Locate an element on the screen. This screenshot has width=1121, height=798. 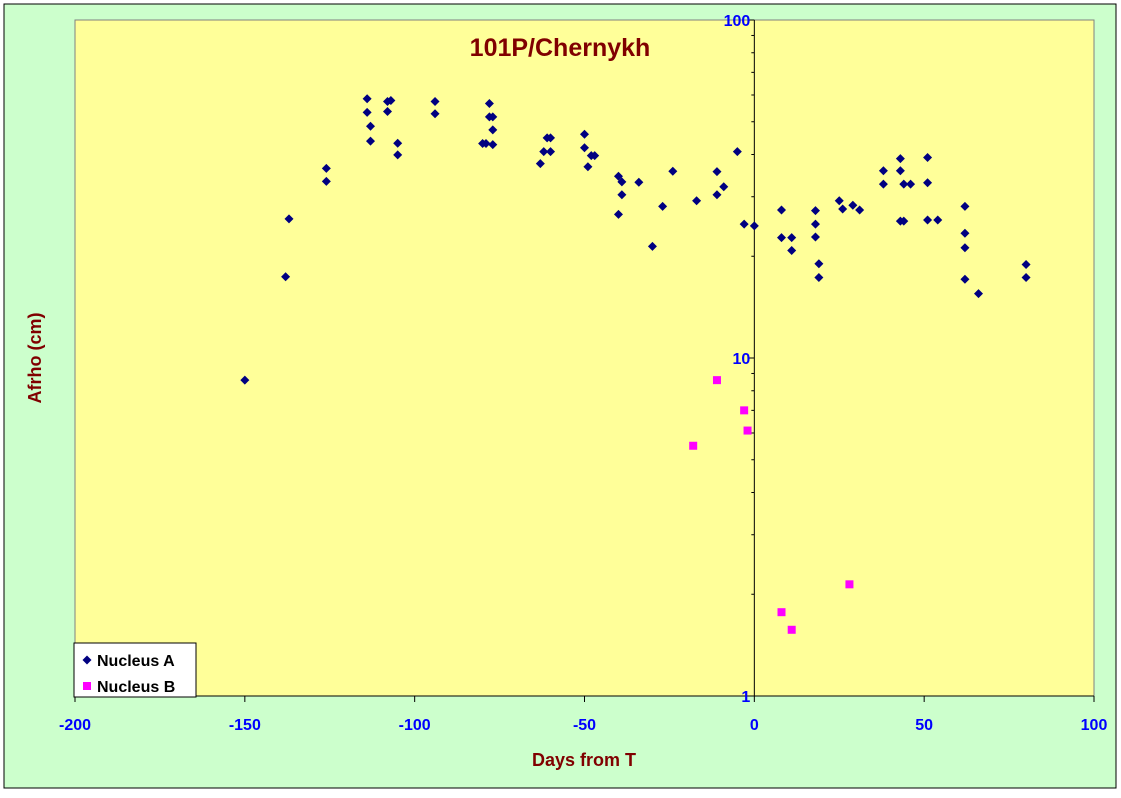
legend-marker-nucleus-a is located at coordinates (87, 660).